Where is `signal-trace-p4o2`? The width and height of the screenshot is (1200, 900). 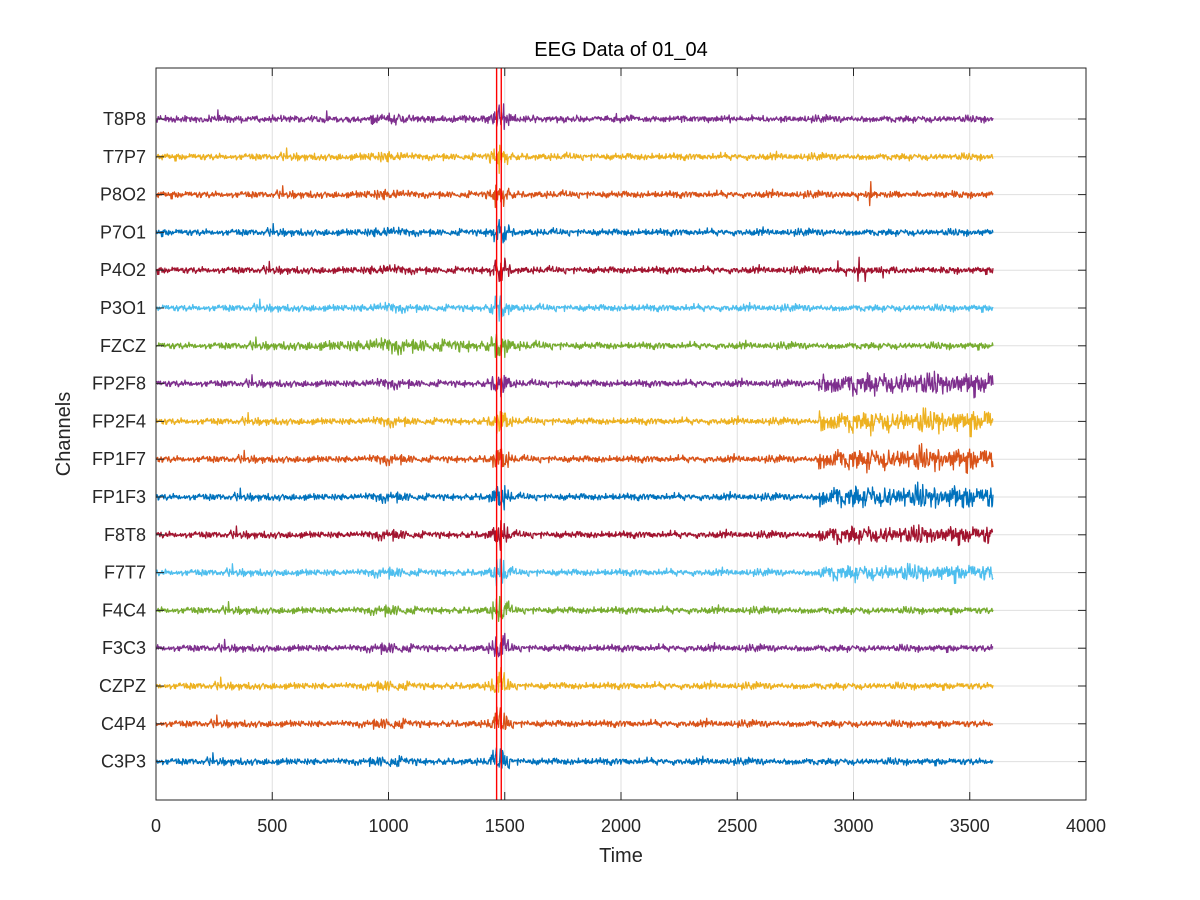 signal-trace-p4o2 is located at coordinates (574, 269).